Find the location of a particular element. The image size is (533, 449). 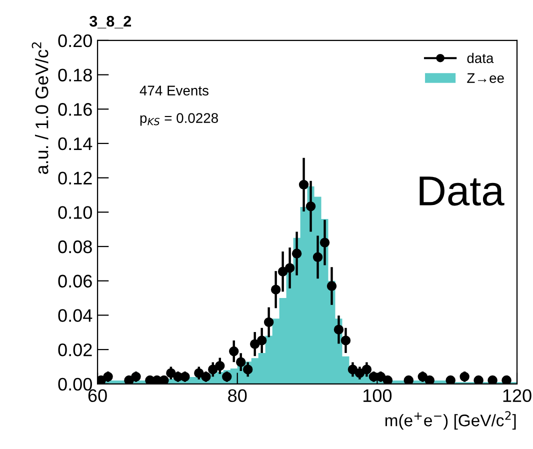

annotation: 474 Events is located at coordinates (174, 91).